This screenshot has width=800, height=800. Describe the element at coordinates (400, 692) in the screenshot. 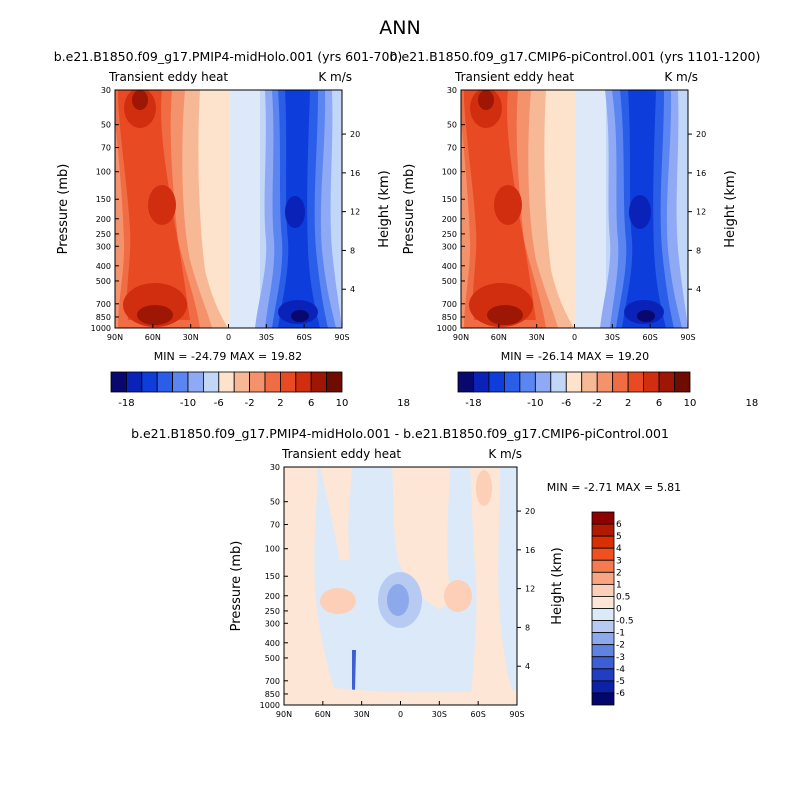

I see `surface-pos` at that location.